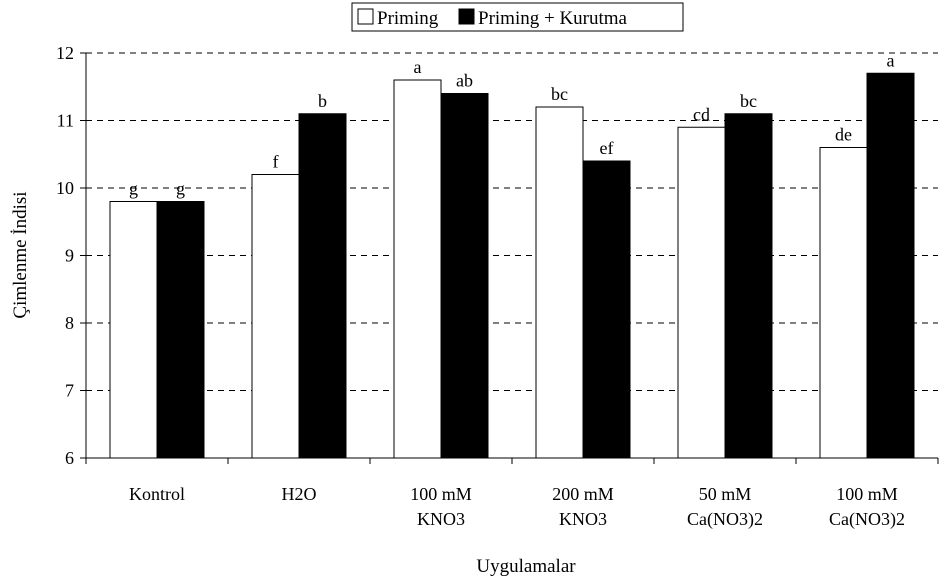 This screenshot has width=946, height=583. Describe the element at coordinates (725, 519) in the screenshot. I see `category-label-4-1: Ca(NO3)2` at that location.